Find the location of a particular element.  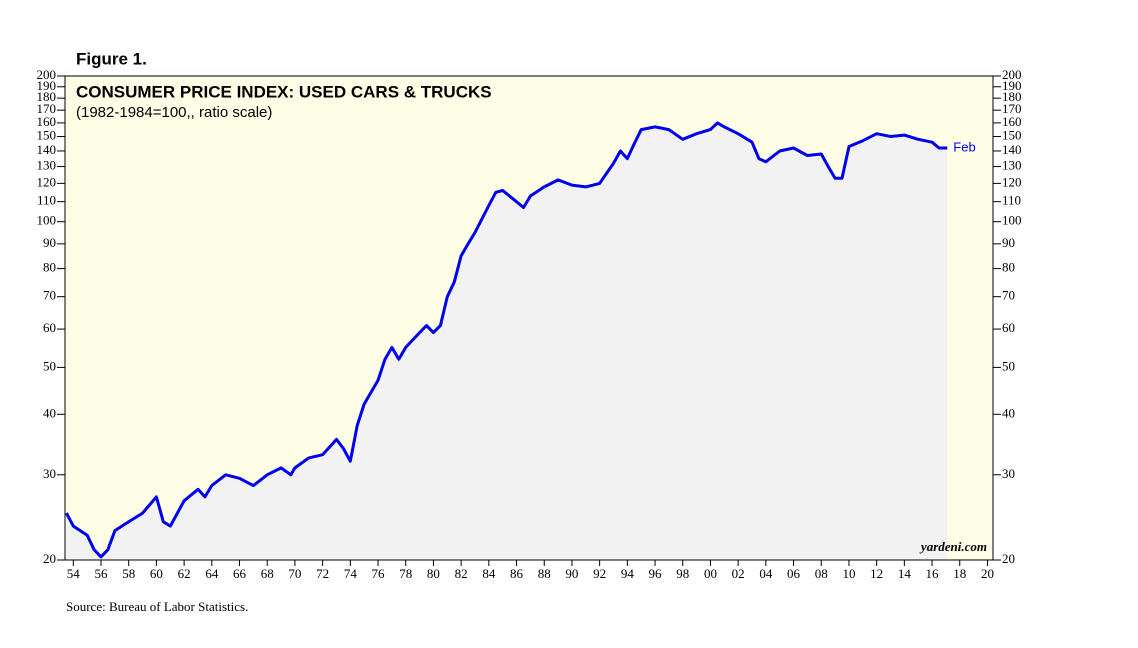

x-tick-label: 06 is located at coordinates (794, 573).